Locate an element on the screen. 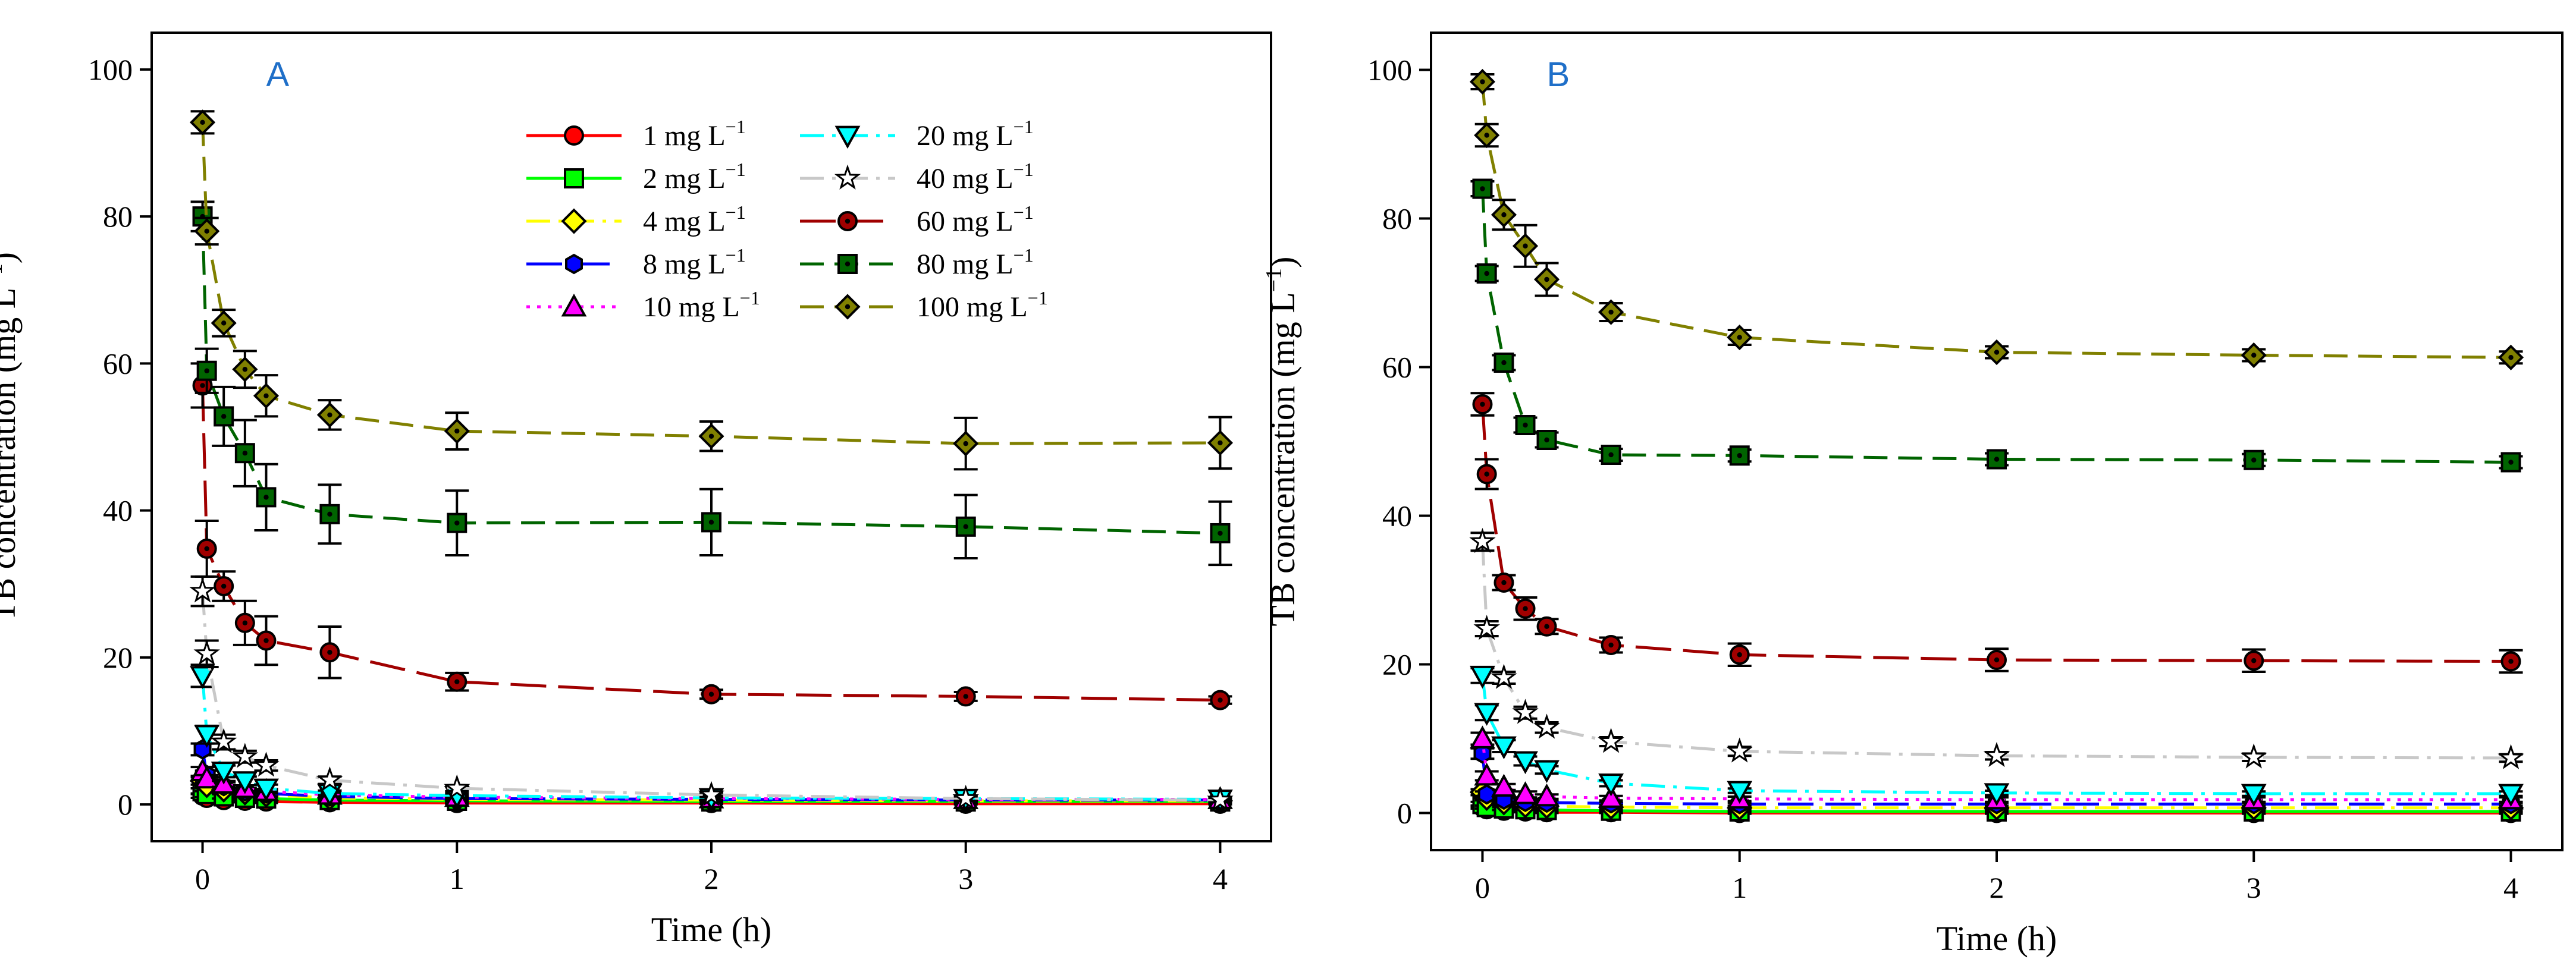  panel-a-y-tick-label-100: 100 is located at coordinates (110, 69).